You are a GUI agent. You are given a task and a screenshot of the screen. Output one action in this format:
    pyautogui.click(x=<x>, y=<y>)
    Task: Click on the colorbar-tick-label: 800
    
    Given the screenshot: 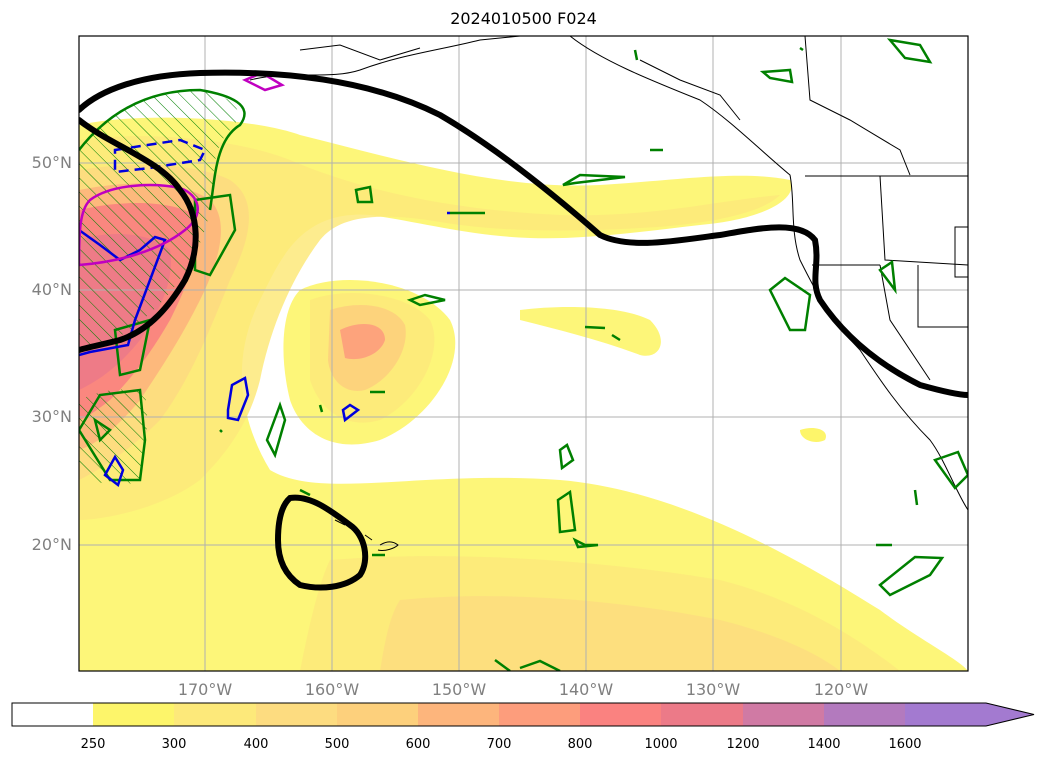 What is the action you would take?
    pyautogui.click(x=580, y=744)
    